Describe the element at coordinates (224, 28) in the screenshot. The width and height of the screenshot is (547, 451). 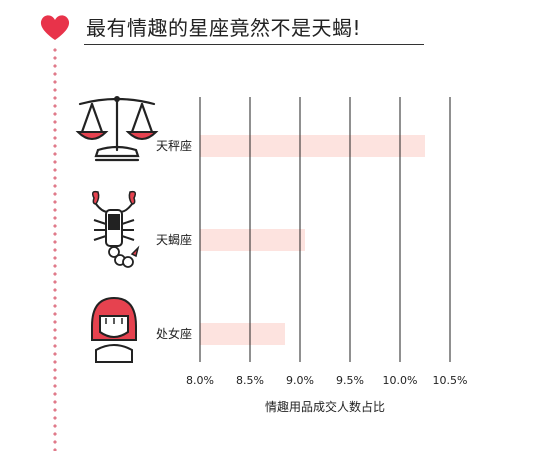
I see `page-title: 最有情趣的星座竟然不是天蝎!` at that location.